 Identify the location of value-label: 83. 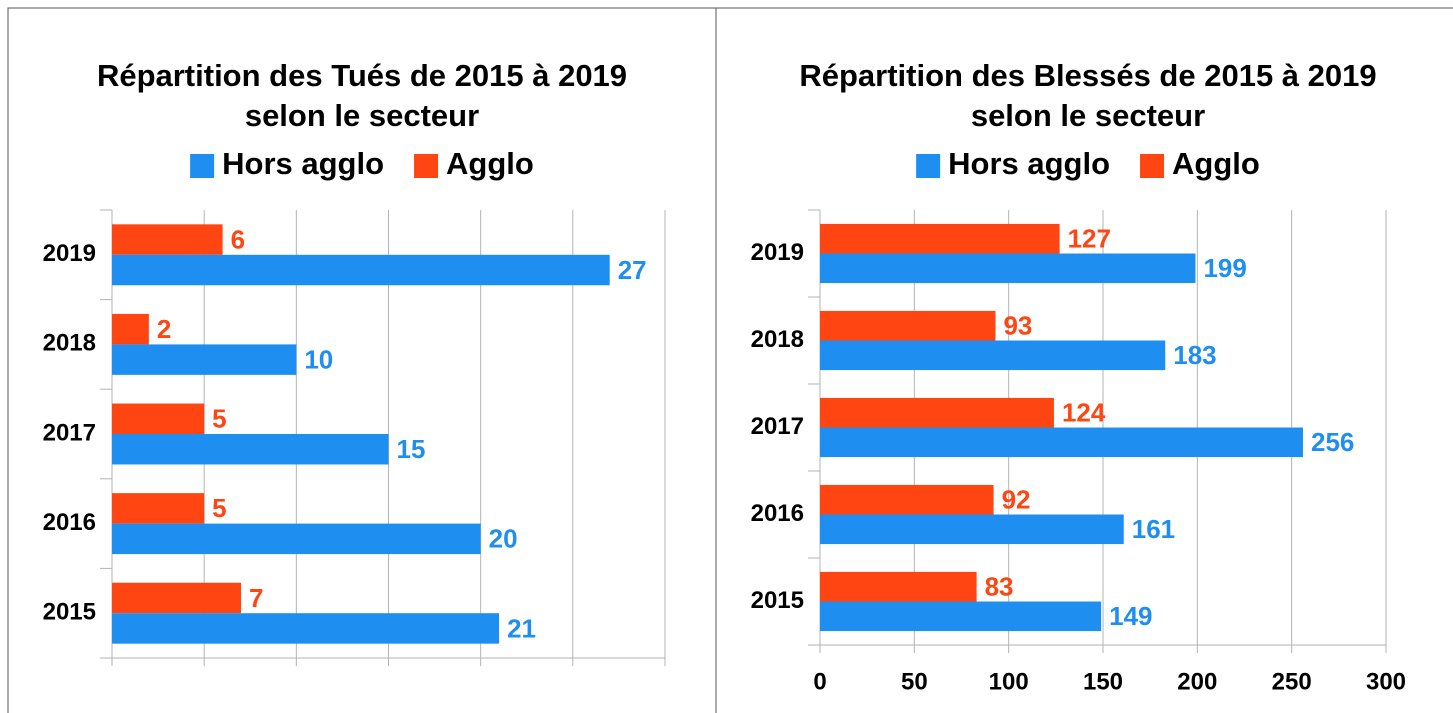
(999, 587).